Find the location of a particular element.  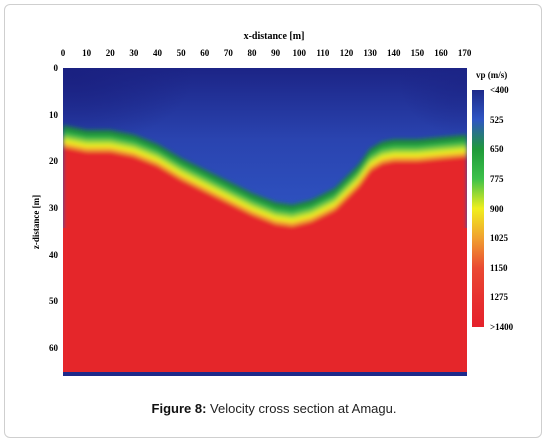

x-tick-label: 150 is located at coordinates (417, 53).